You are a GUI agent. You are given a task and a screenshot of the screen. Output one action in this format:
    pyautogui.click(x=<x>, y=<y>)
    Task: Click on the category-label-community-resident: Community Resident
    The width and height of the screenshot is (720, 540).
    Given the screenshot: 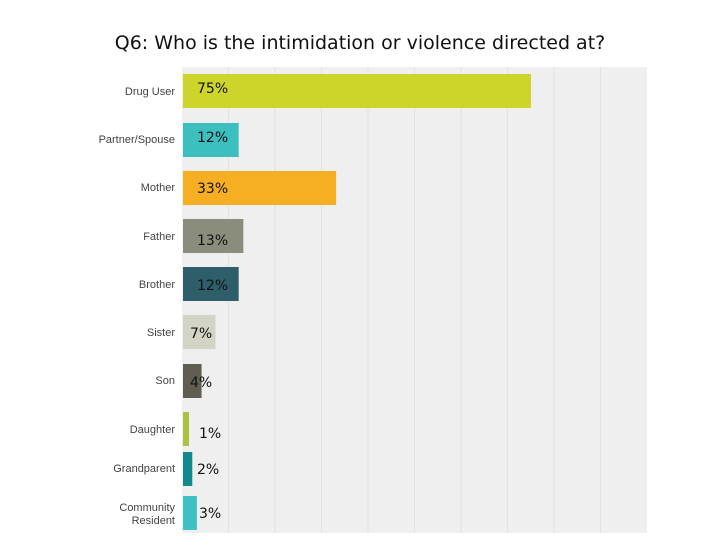 What is the action you would take?
    pyautogui.click(x=147, y=514)
    